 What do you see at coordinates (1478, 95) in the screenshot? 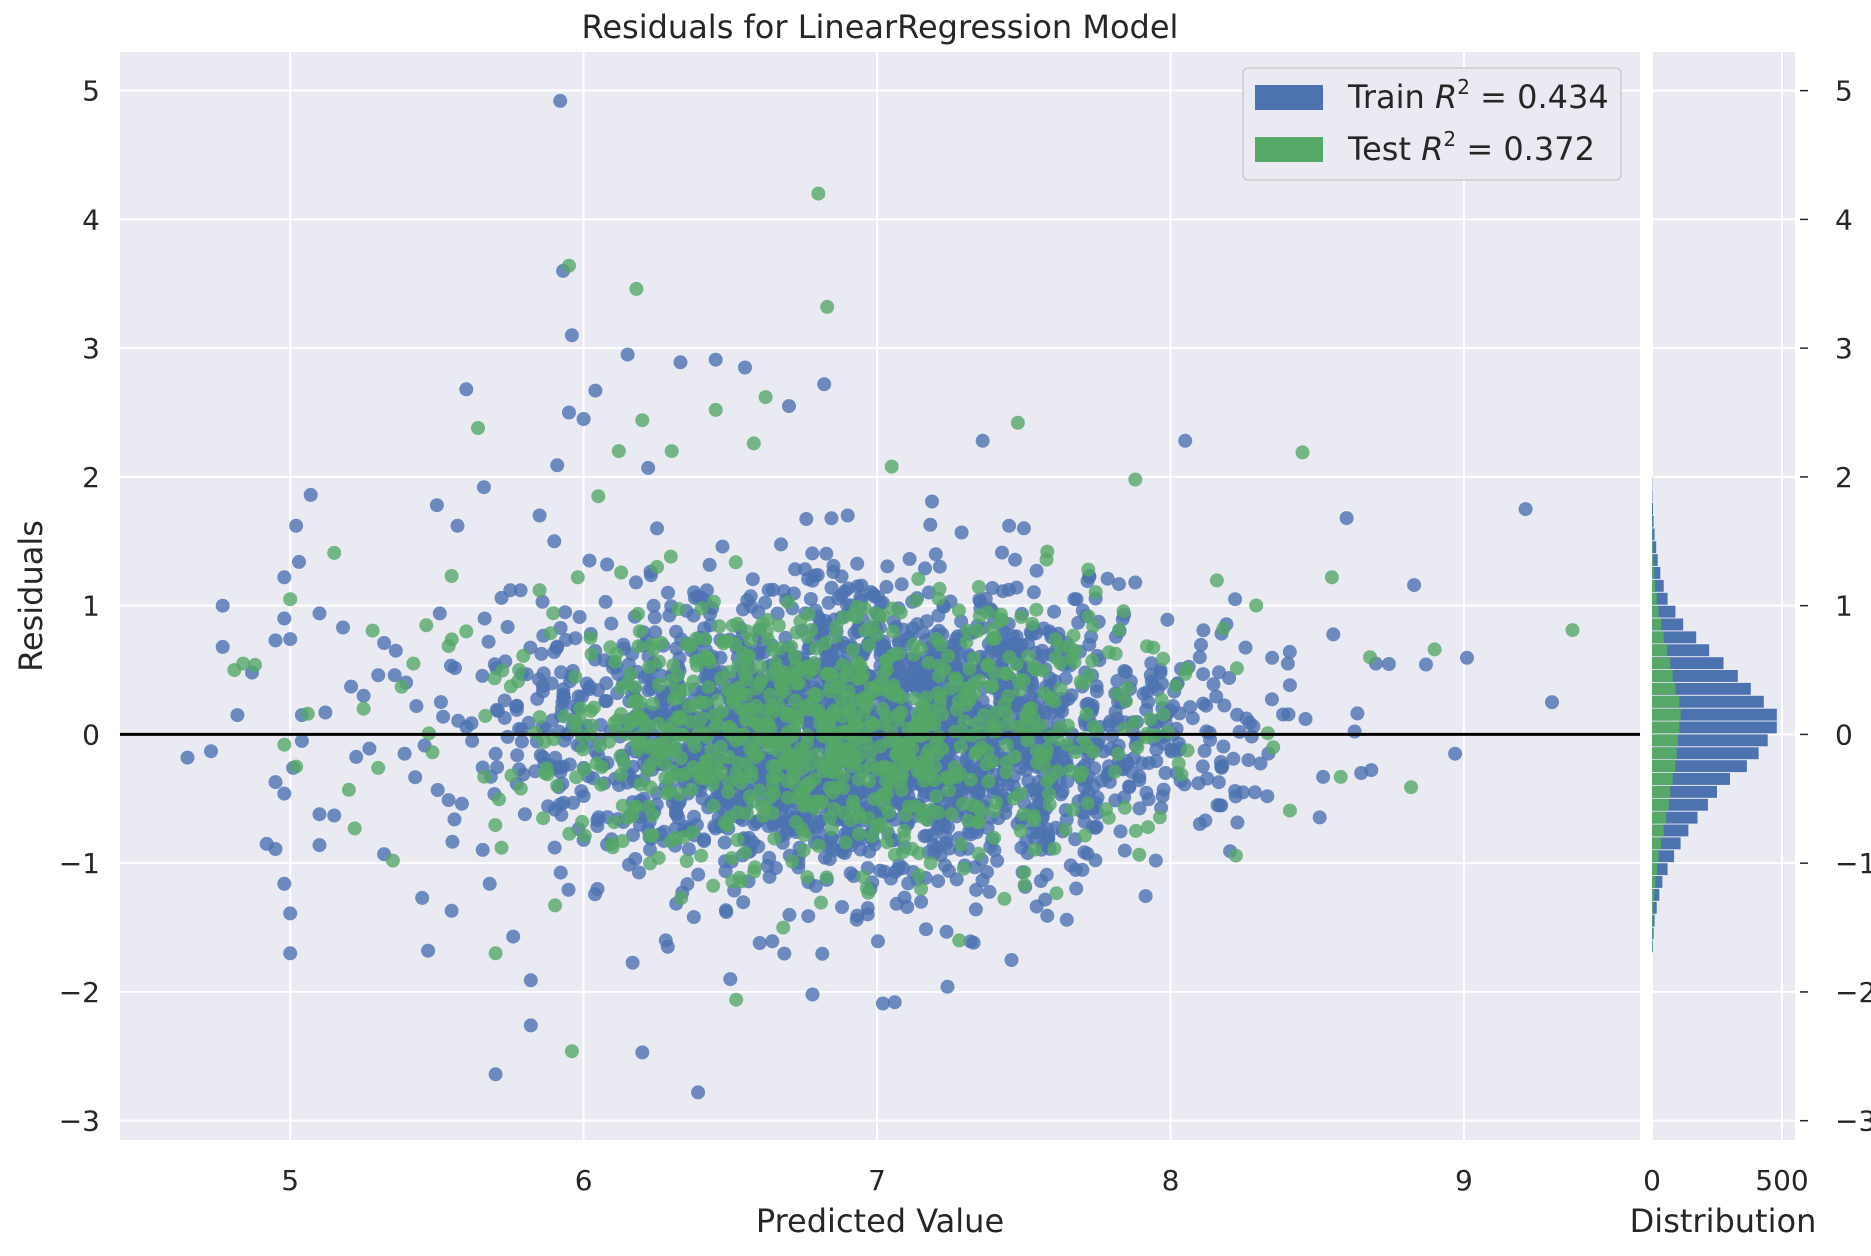
I see `legend-label-train: Train R2 = 0.434` at bounding box center [1478, 95].